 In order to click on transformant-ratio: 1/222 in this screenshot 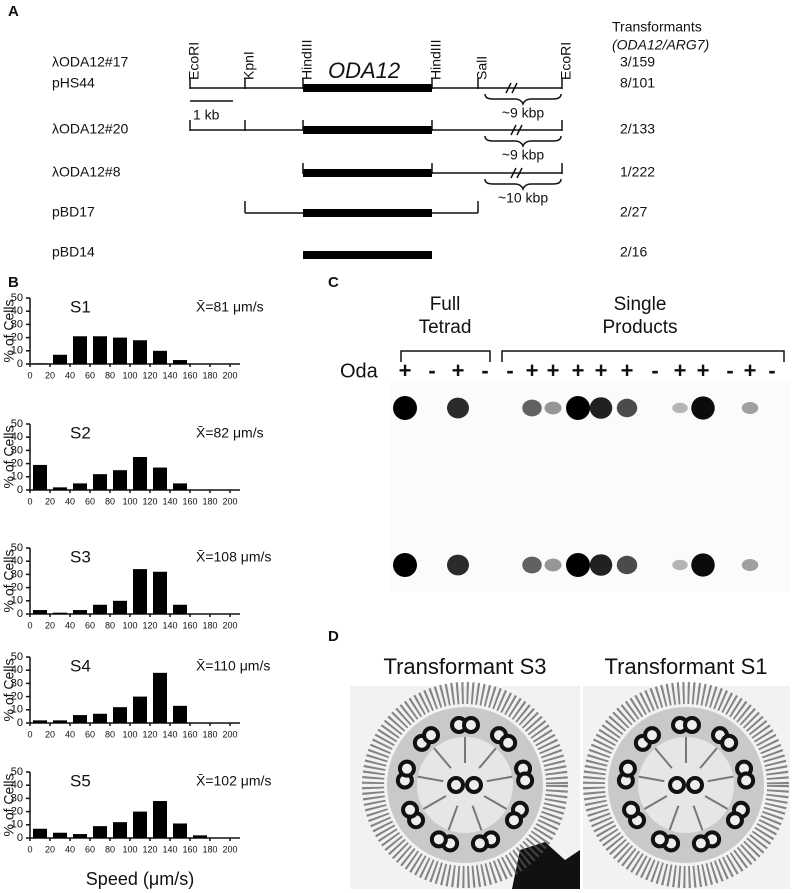, I will do `click(637, 172)`.